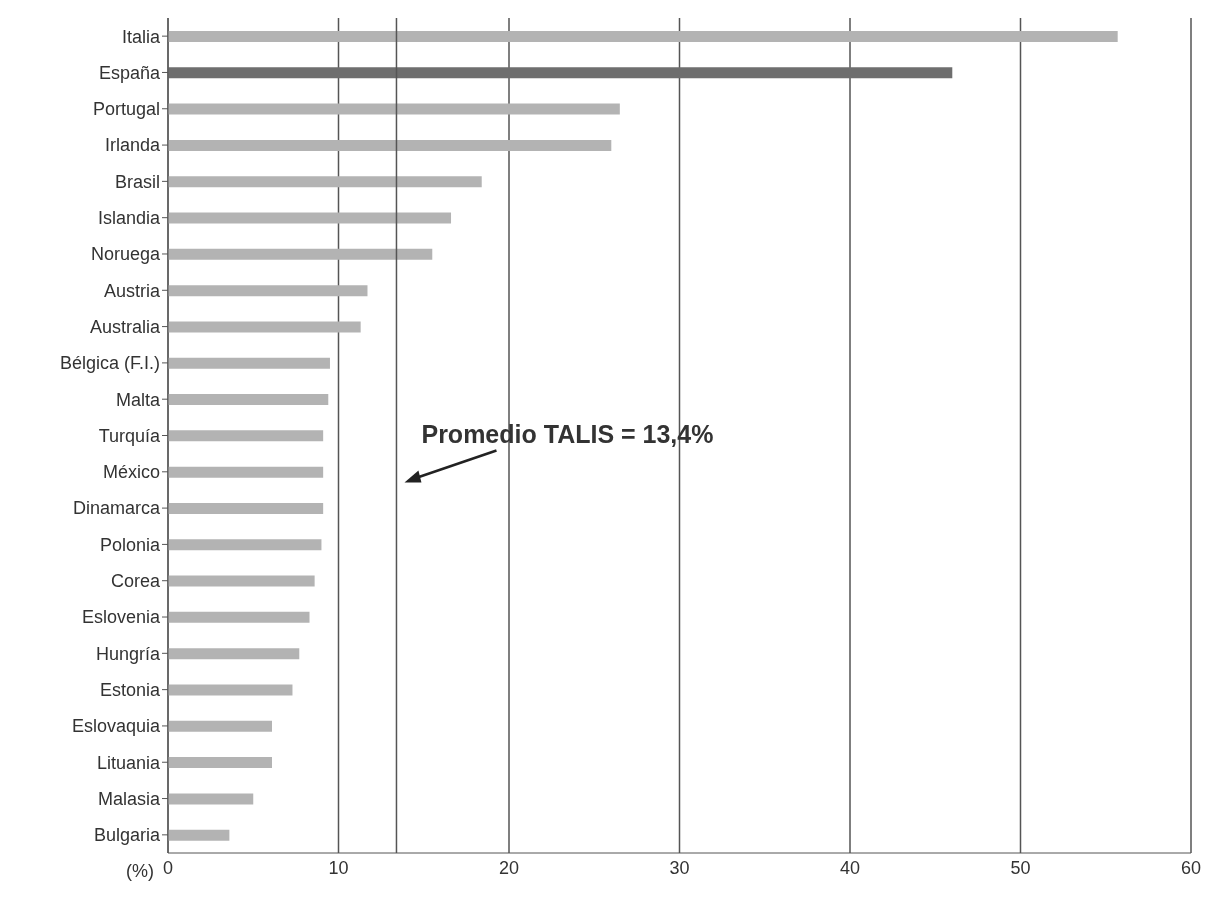  I want to click on y-tick-label: Malasia, so click(129, 798).